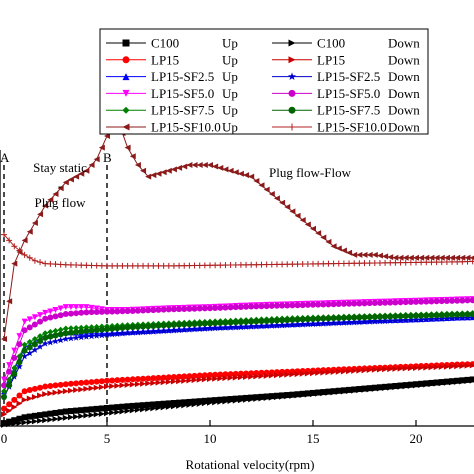  What do you see at coordinates (4, 438) in the screenshot?
I see `x-tick-label: 0` at bounding box center [4, 438].